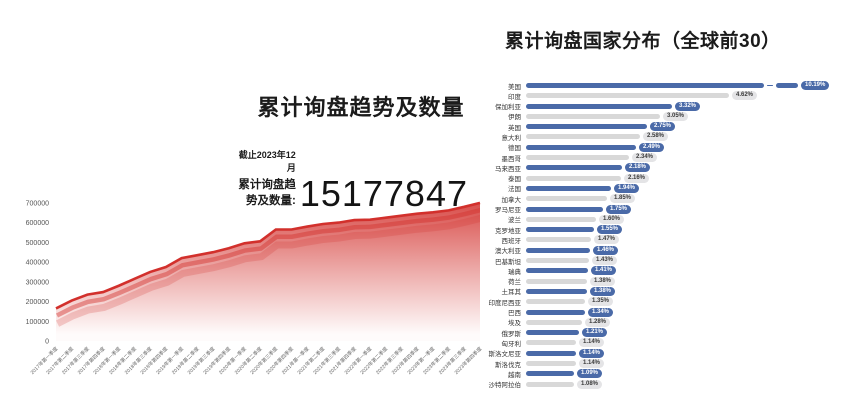  I want to click on value-pill: 1.41%, so click(604, 271).